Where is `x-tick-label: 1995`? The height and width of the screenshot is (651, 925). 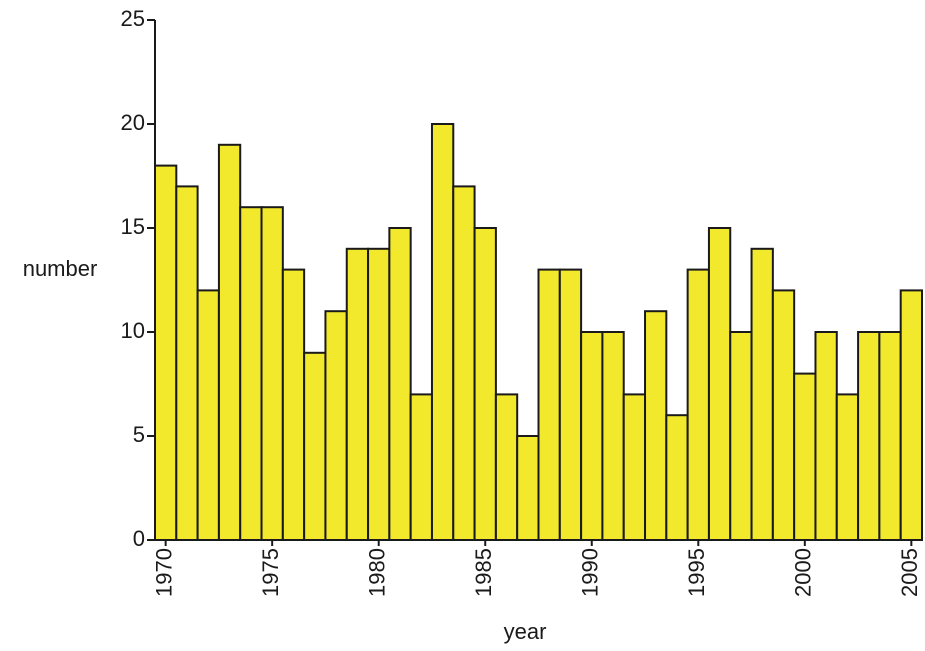
x-tick-label: 1995 is located at coordinates (696, 572).